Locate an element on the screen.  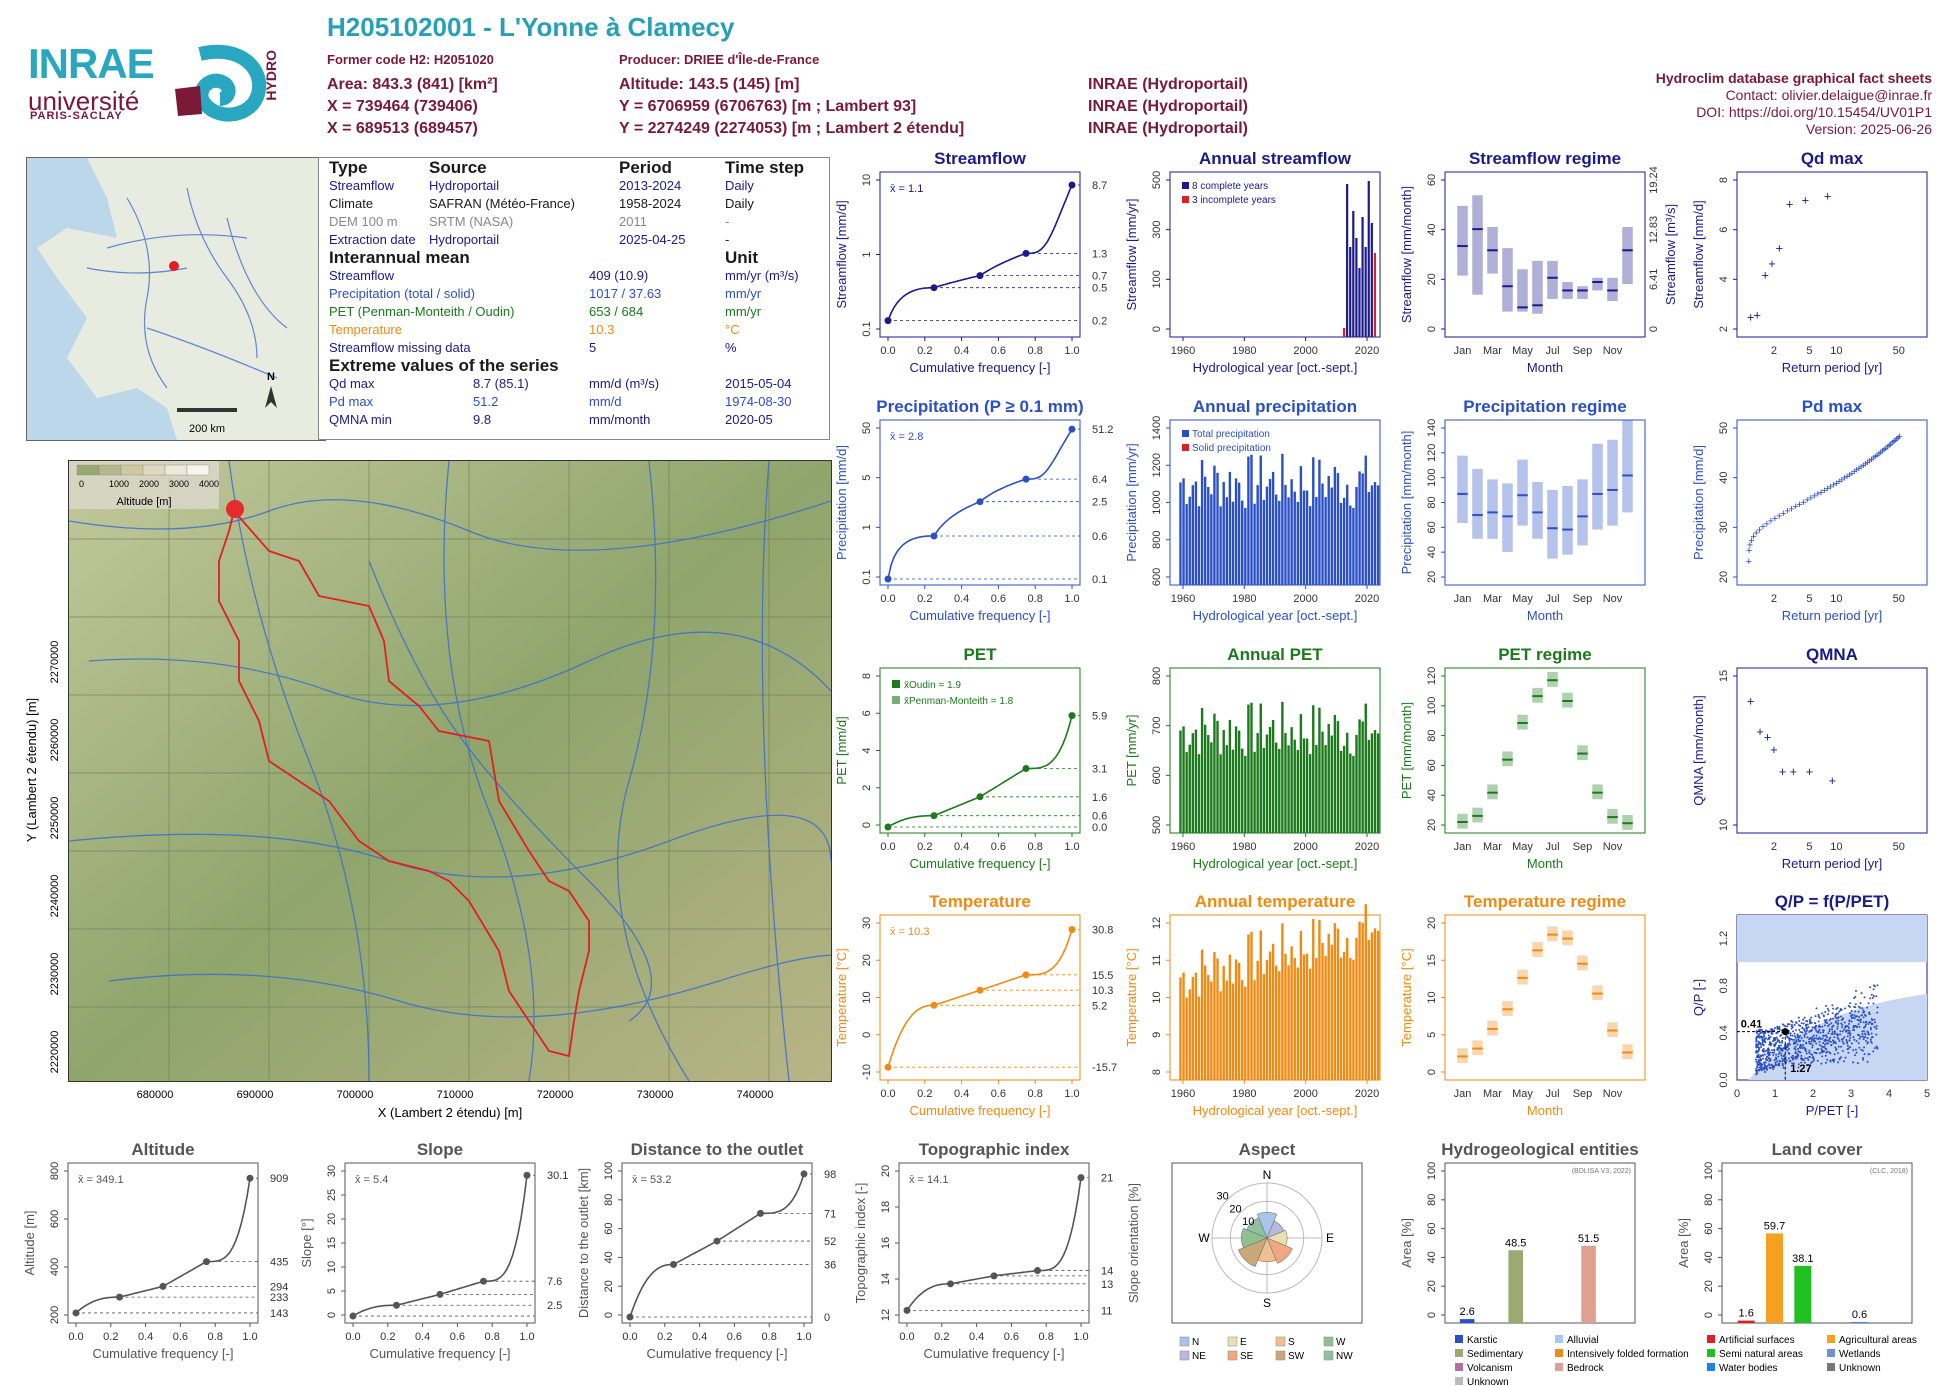
y-tick-label: 0.0 is located at coordinates (1724, 1079).